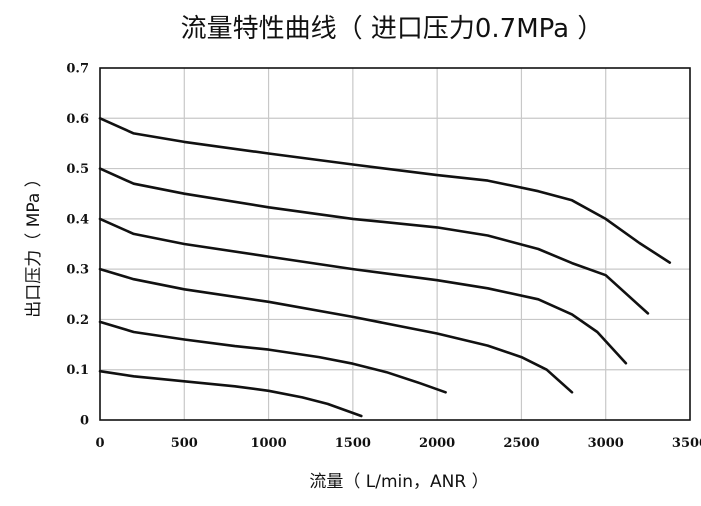  Describe the element at coordinates (77, 320) in the screenshot. I see `y-tick-label: 0.2` at that location.